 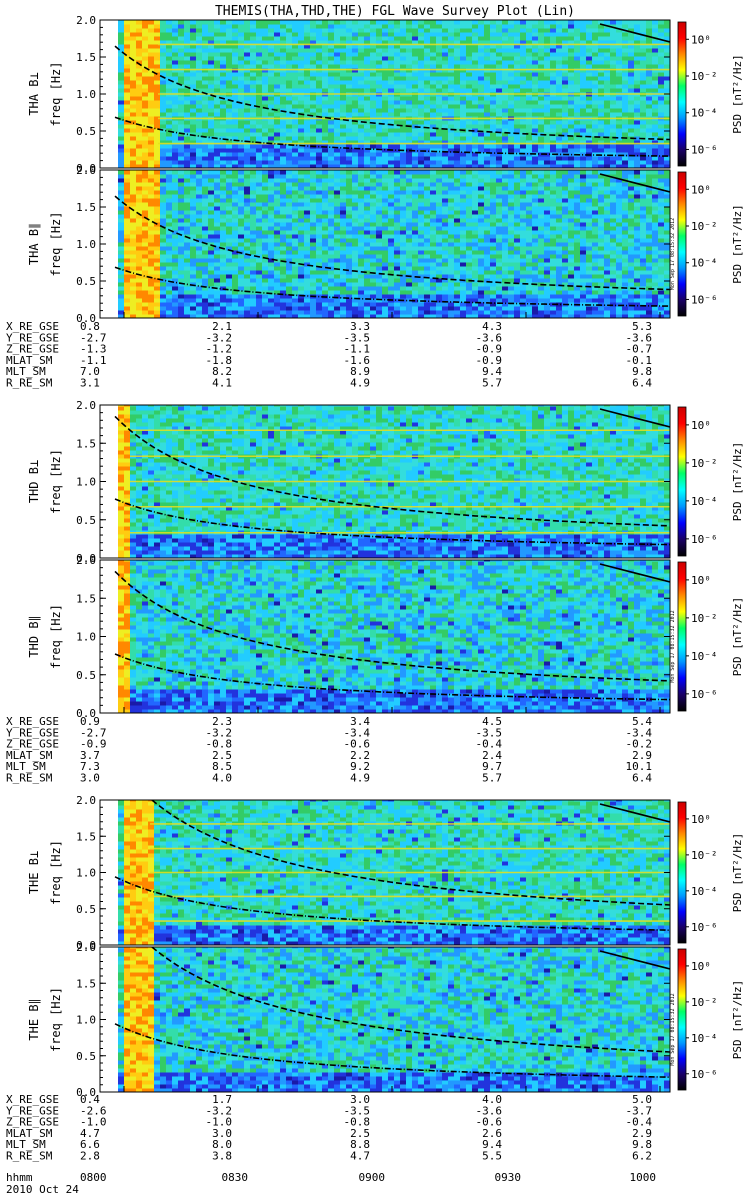 I want to click on x-tick-label: 1000, so click(x=643, y=1177).